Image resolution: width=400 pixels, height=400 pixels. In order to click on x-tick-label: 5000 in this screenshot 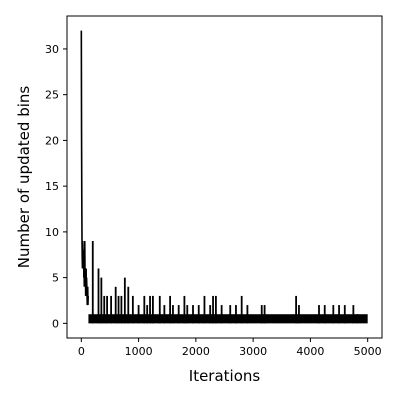, I will do `click(368, 351)`.